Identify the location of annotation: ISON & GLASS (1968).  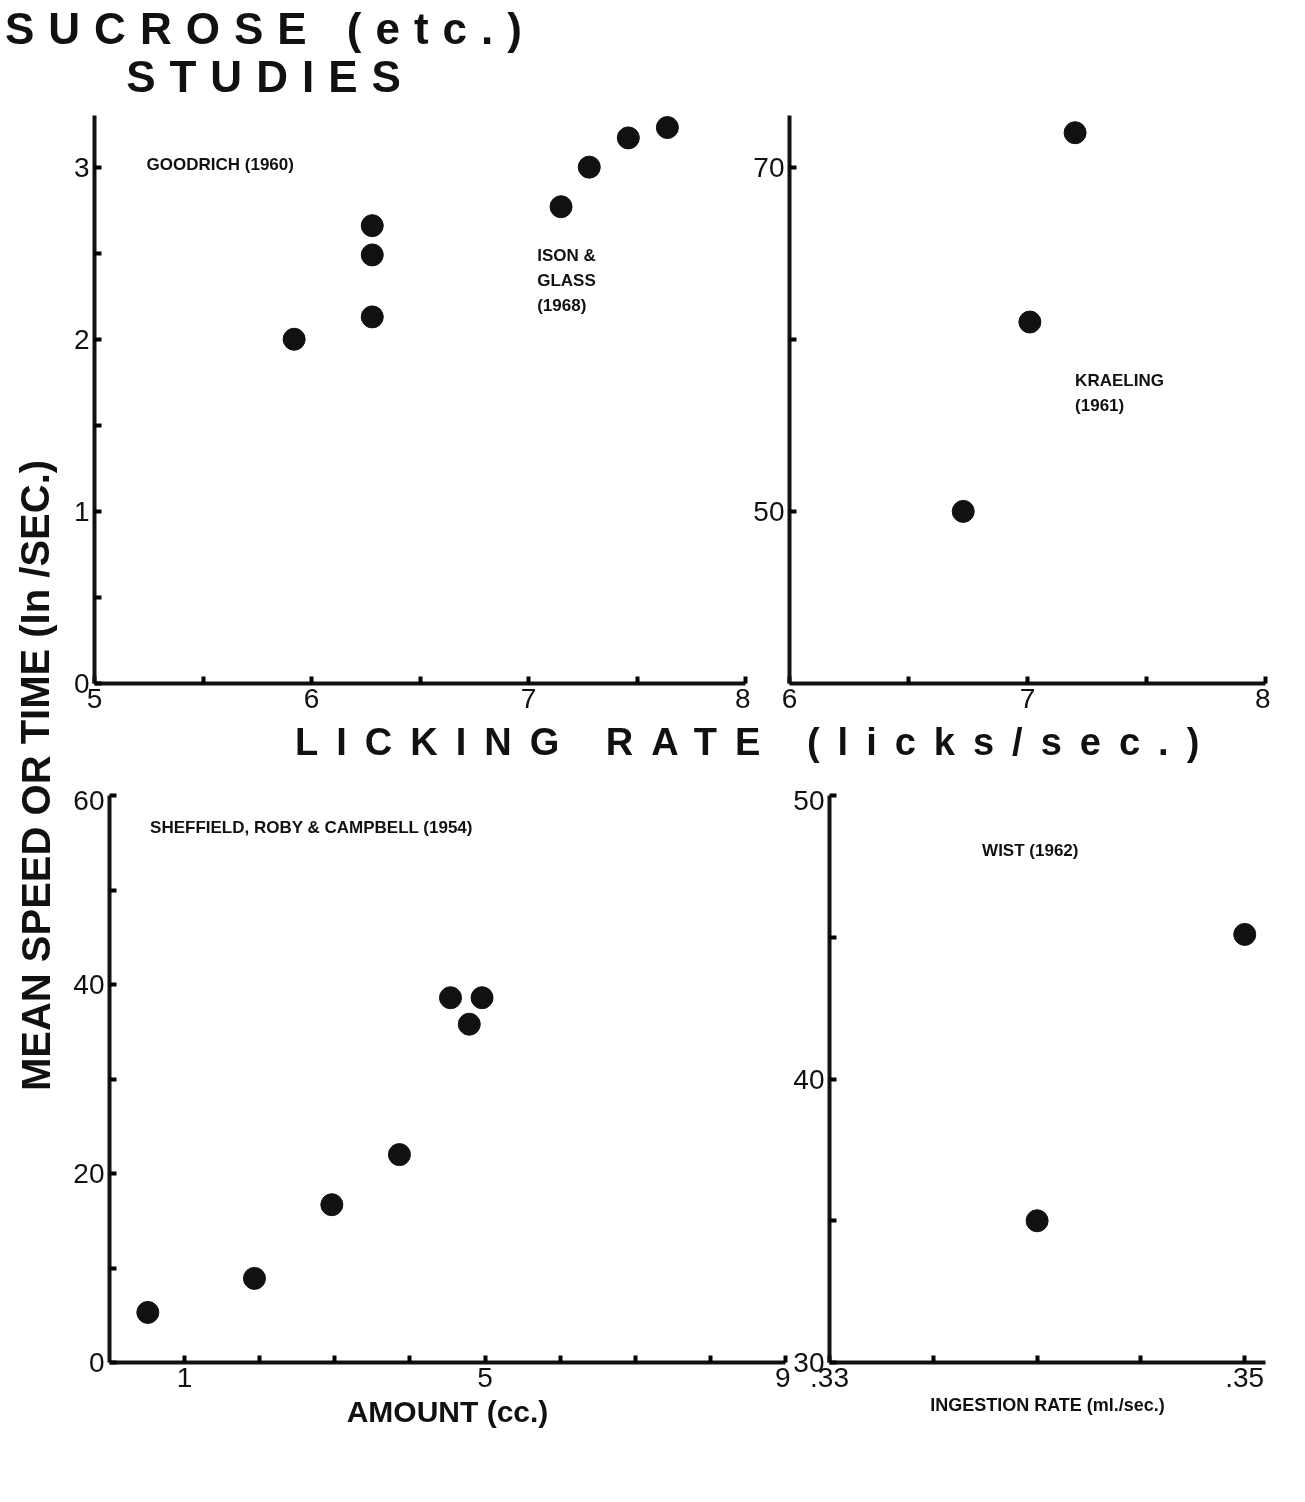
(566, 280).